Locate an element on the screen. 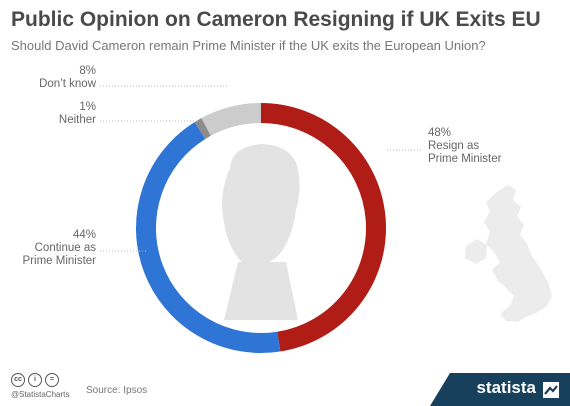 The height and width of the screenshot is (406, 570). statista-logo-icon is located at coordinates (551, 390).